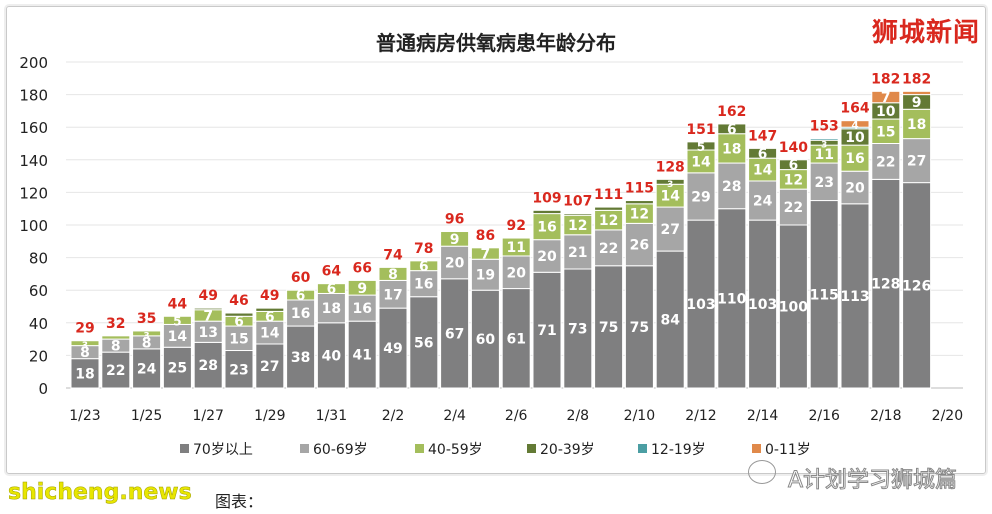  Describe the element at coordinates (238, 301) in the screenshot. I see `total-label: 46` at that location.